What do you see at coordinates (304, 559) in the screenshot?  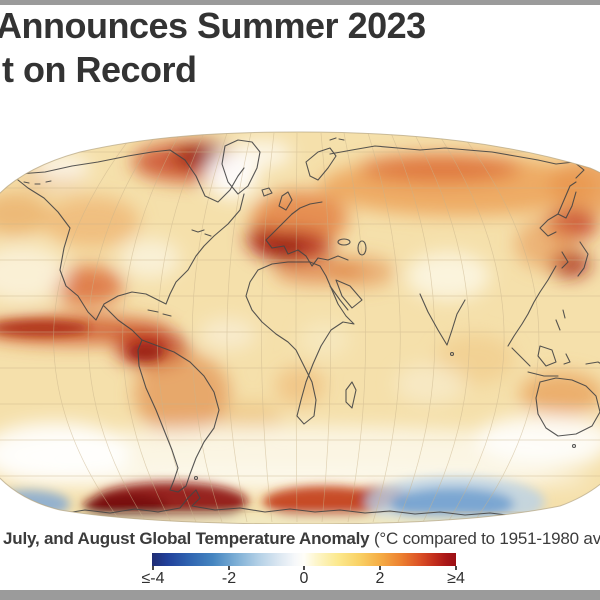 I see `colorbar` at bounding box center [304, 559].